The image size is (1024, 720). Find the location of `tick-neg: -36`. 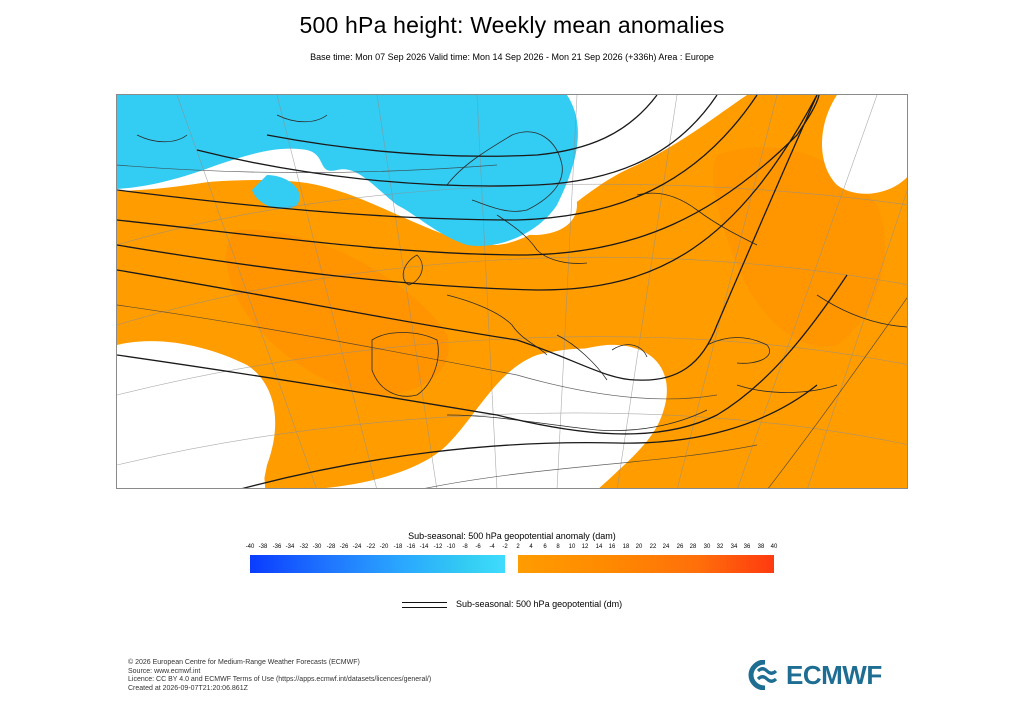

tick-neg: -36 is located at coordinates (277, 547).